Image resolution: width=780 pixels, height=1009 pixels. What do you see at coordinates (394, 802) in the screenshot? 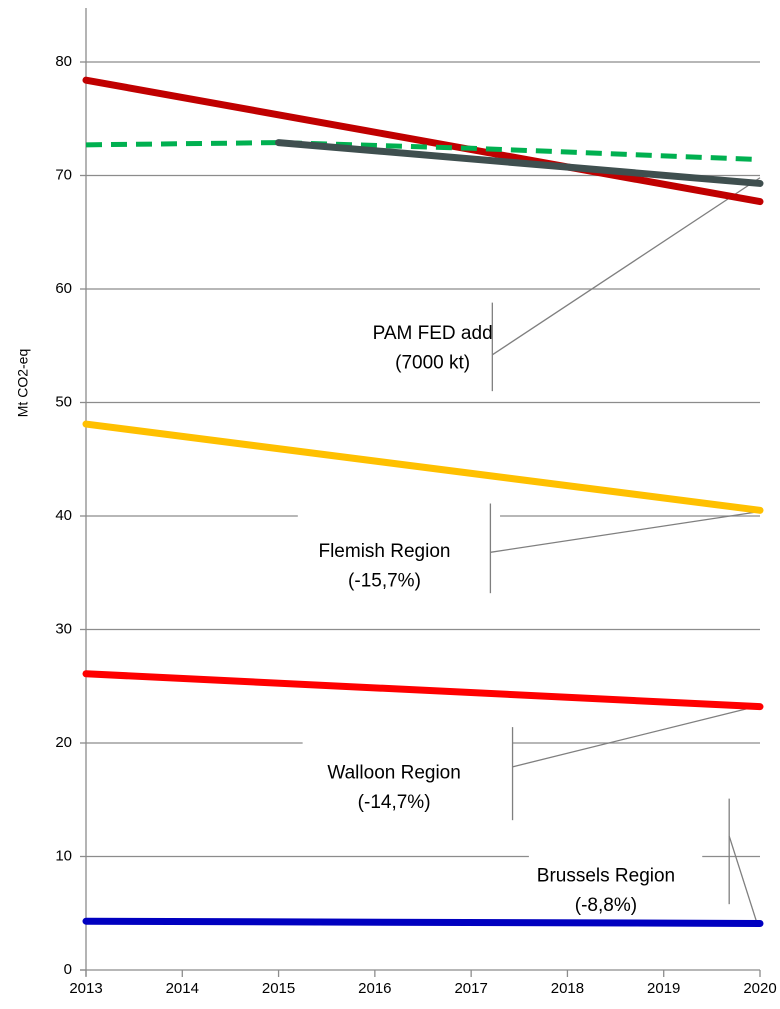
I see `annotation-3-line-2: (-14,7%)` at bounding box center [394, 802].